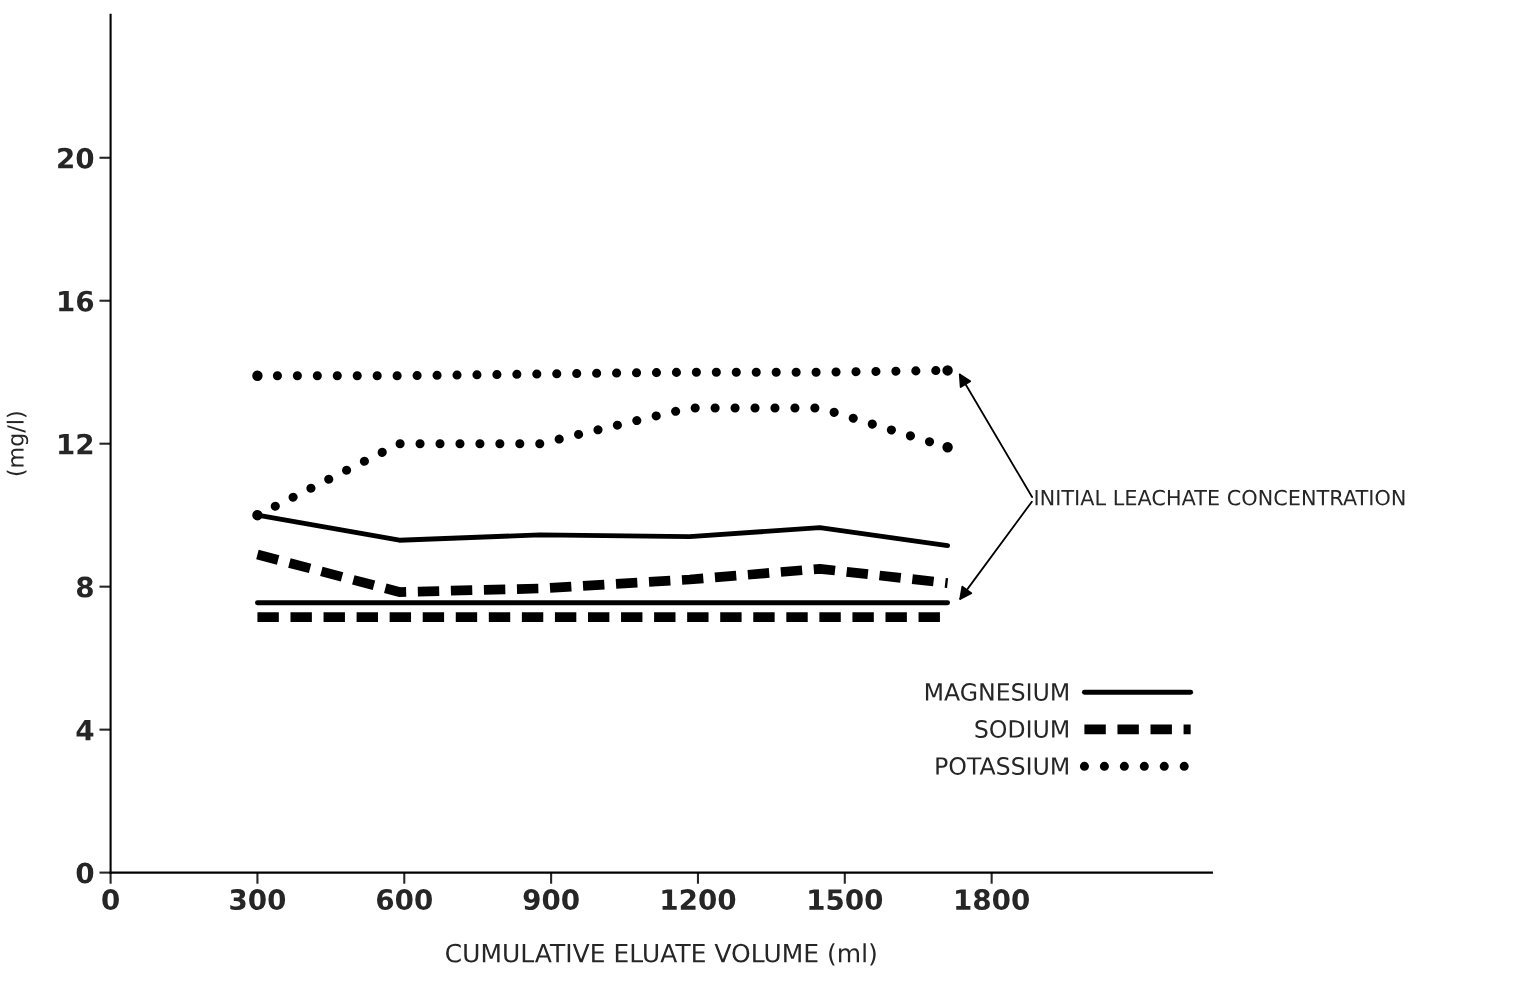  Describe the element at coordinates (404, 900) in the screenshot. I see `x-tick-label: 600` at that location.